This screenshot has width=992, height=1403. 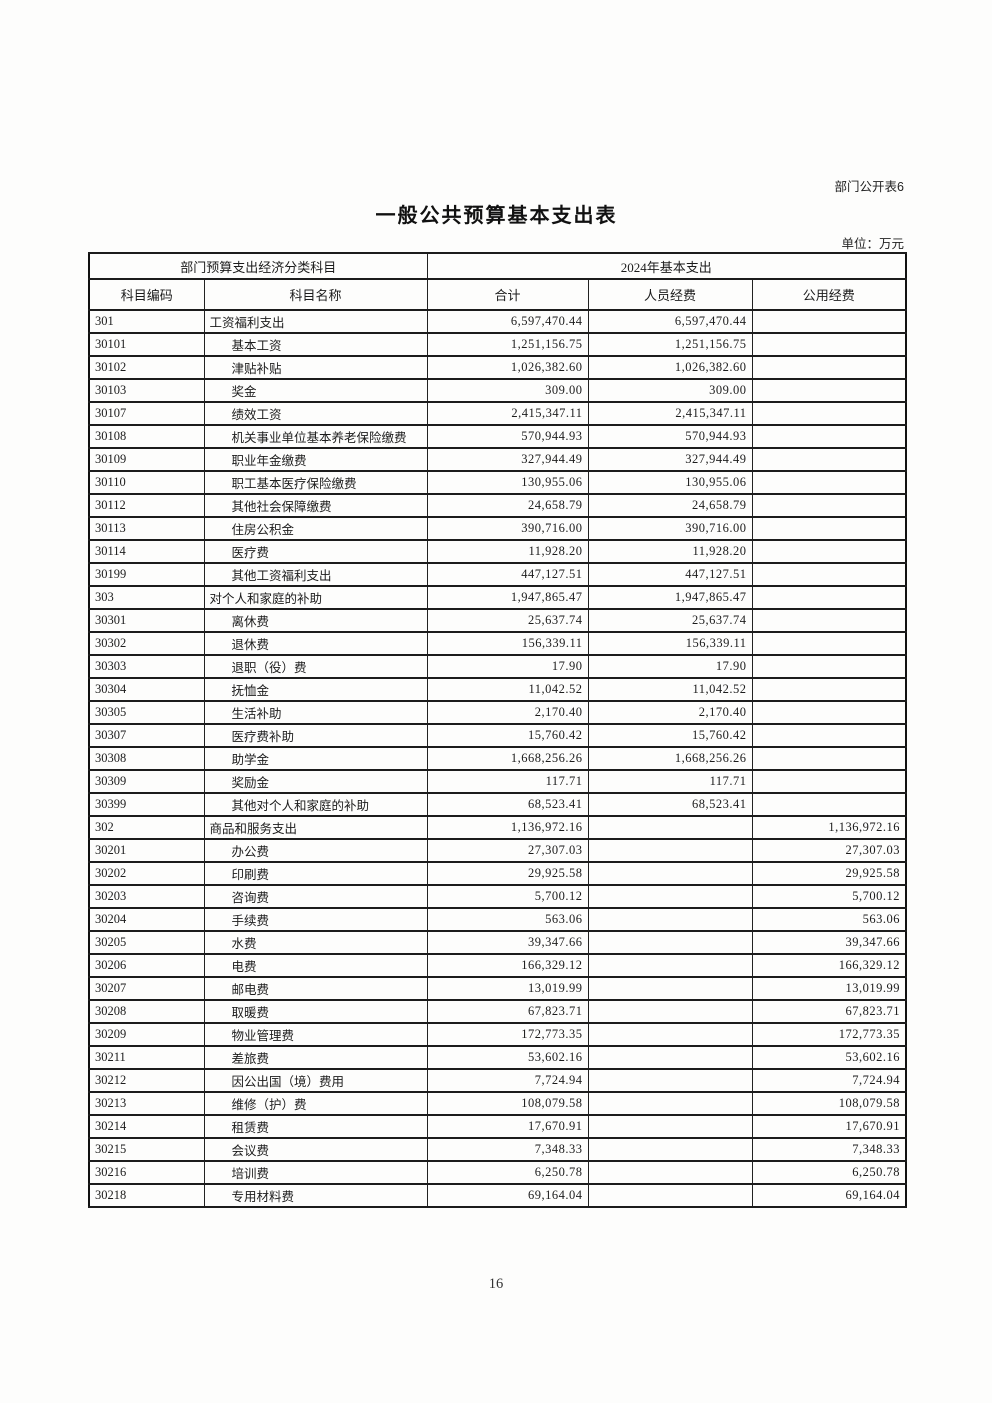 I want to click on table-row: 30203 咨询费 5,700.12 5,700.12, so click(x=497, y=896).